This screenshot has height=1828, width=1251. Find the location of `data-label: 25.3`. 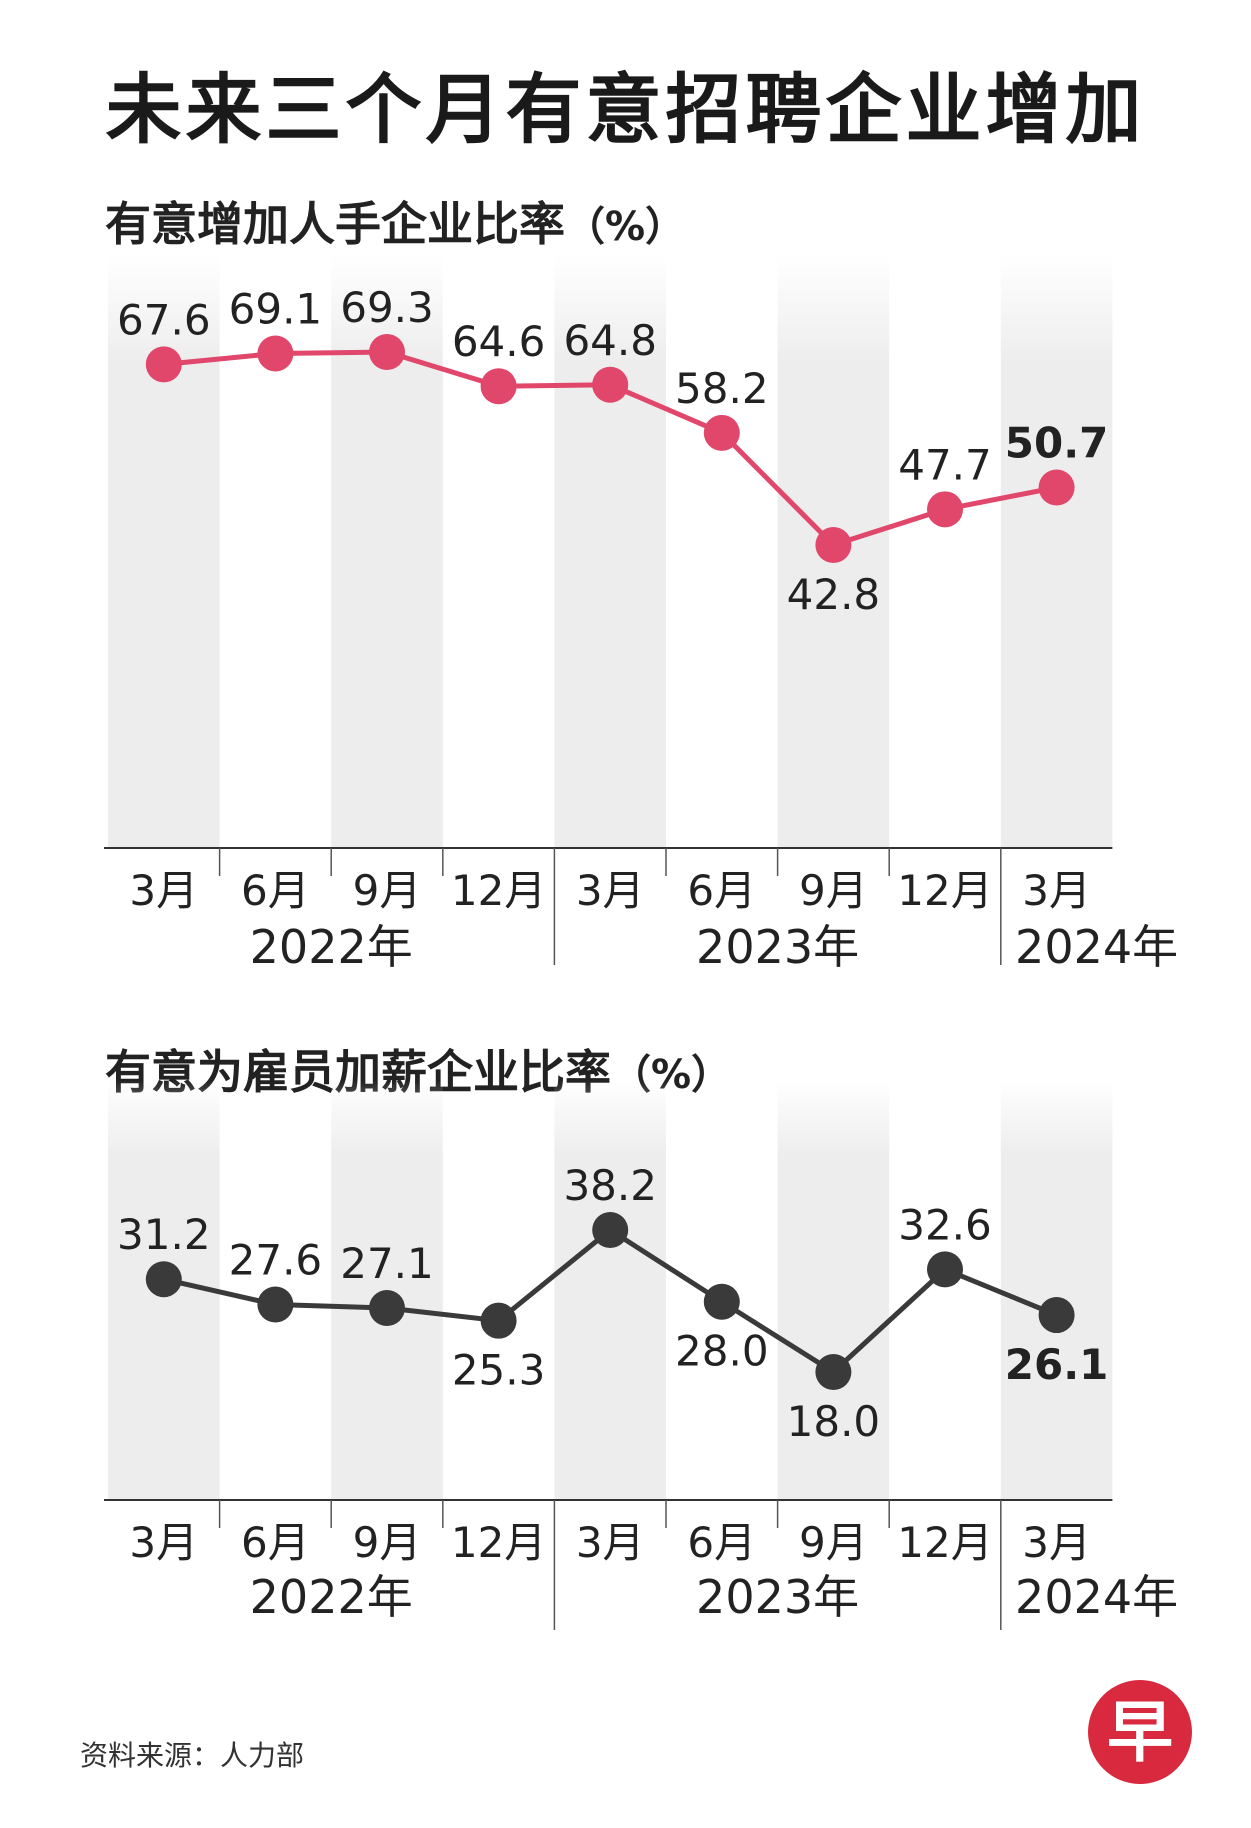

data-label: 25.3 is located at coordinates (499, 1370).